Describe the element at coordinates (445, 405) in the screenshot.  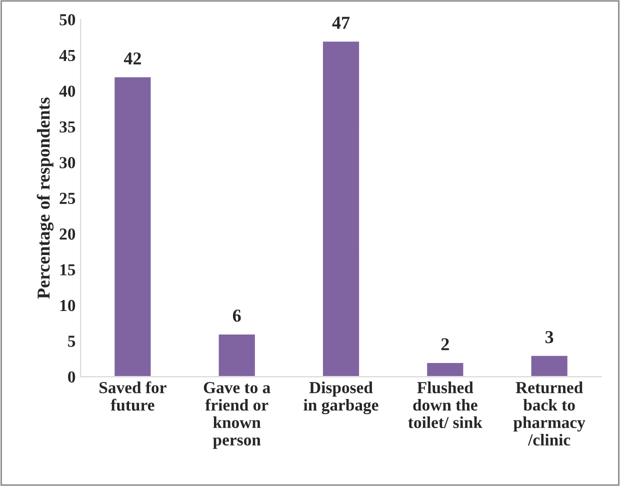
I see `x-tick-label: Flushed down the toilet/ sink` at that location.